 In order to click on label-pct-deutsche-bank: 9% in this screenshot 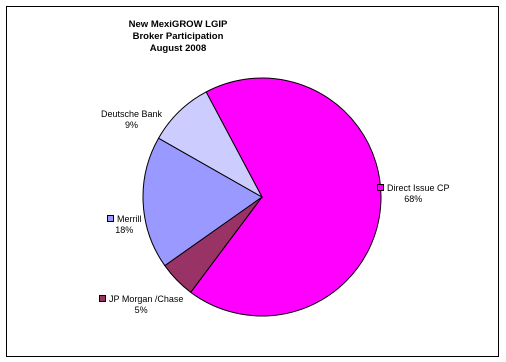, I will do `click(132, 125)`.